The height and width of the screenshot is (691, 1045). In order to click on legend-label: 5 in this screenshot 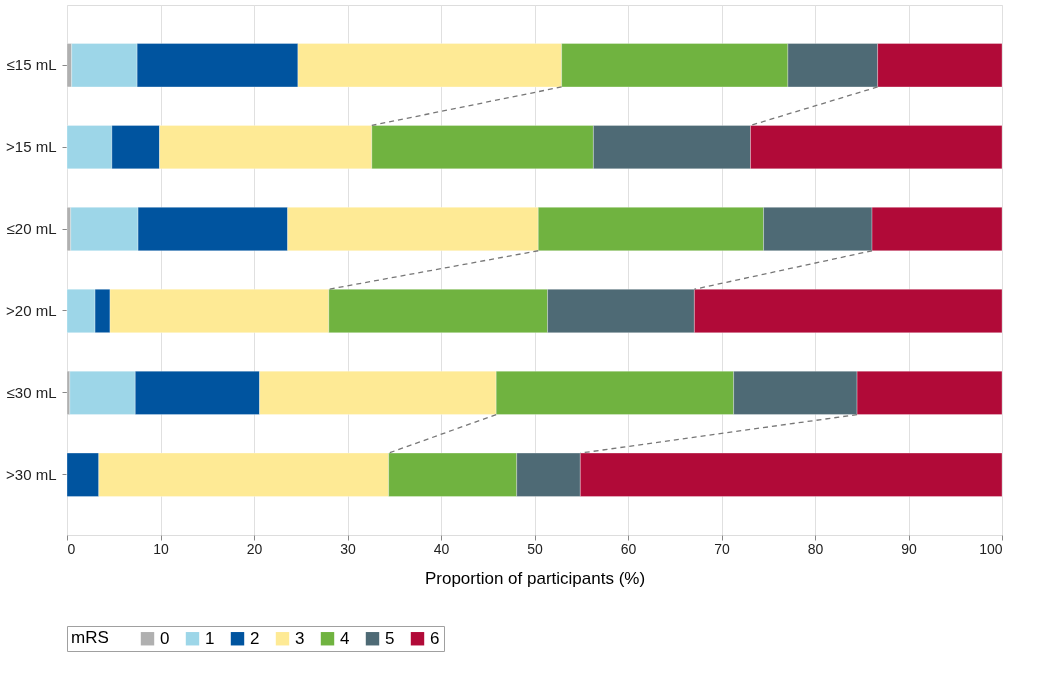, I will do `click(390, 638)`.